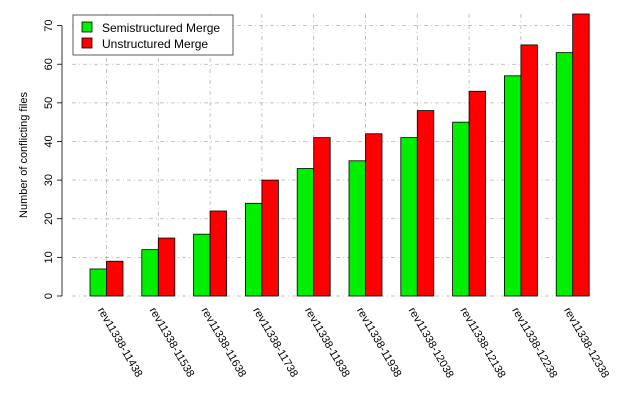  I want to click on legend: Semistructured Merge Unstructured Merge, so click(153, 35).